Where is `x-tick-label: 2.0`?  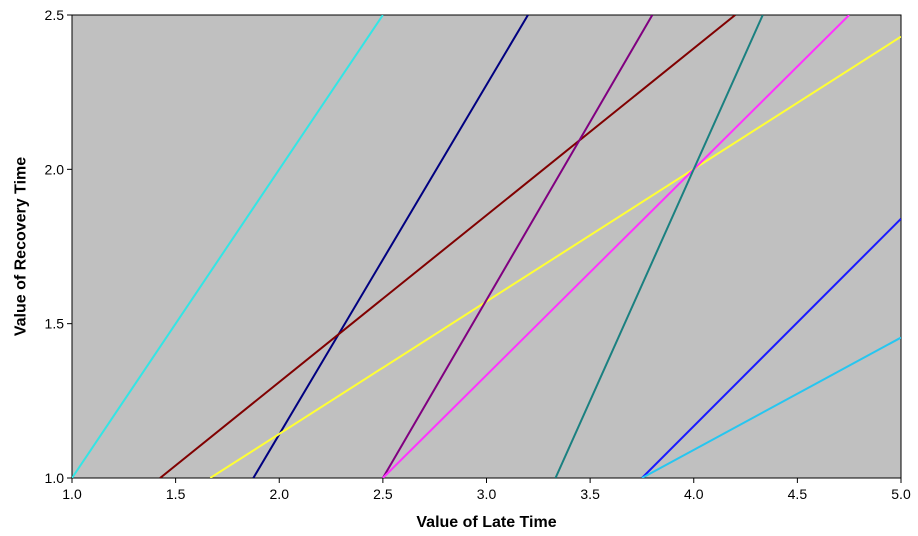 x-tick-label: 2.0 is located at coordinates (280, 494).